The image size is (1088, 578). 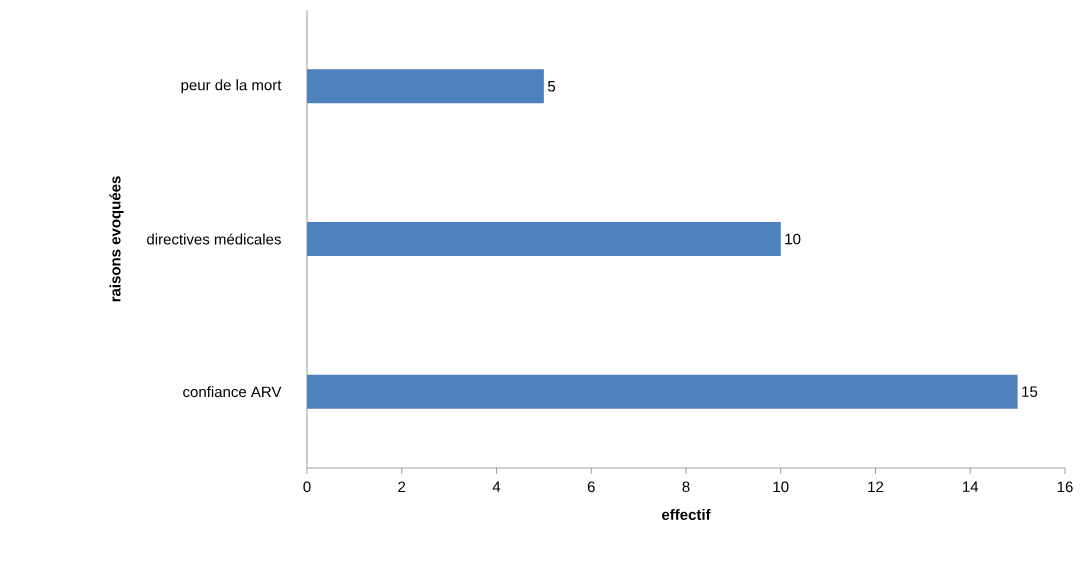 I want to click on x-tick-label: 14, so click(x=971, y=486).